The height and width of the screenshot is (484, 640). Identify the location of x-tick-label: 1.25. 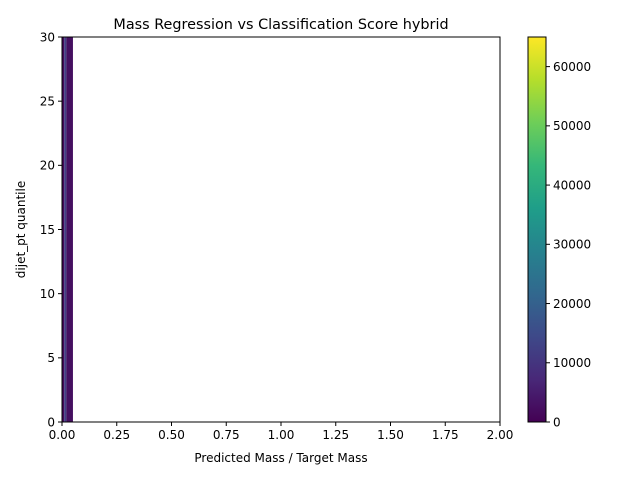
(335, 435).